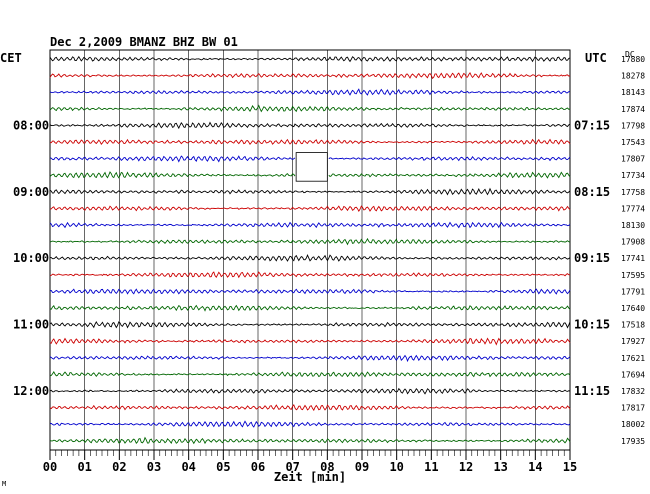 This screenshot has width=650, height=494. Describe the element at coordinates (84, 467) in the screenshot. I see `x-tick-label: 01` at that location.